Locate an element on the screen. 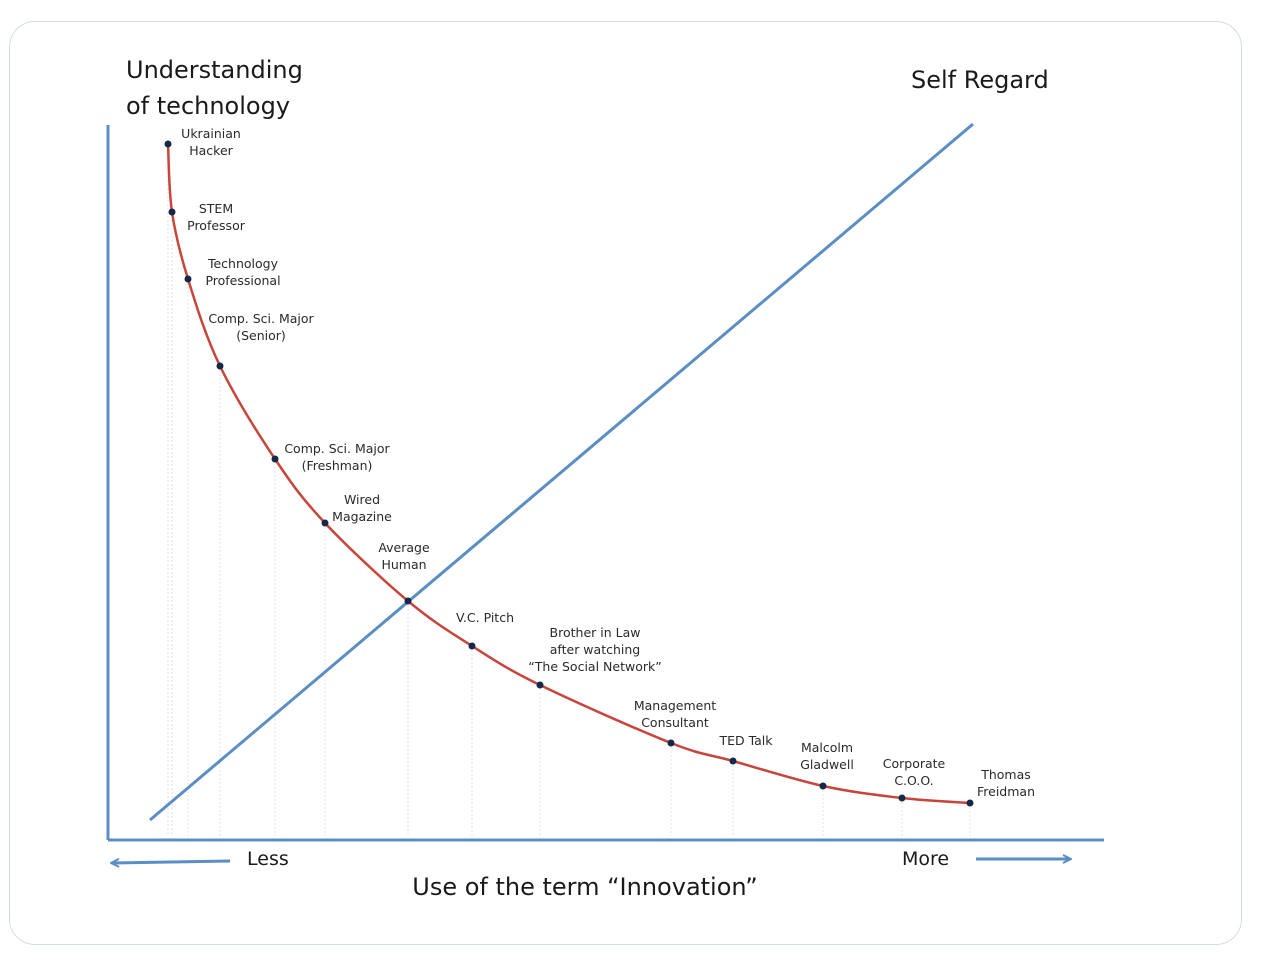 The image size is (1264, 968). point-label: after watching is located at coordinates (595, 649).